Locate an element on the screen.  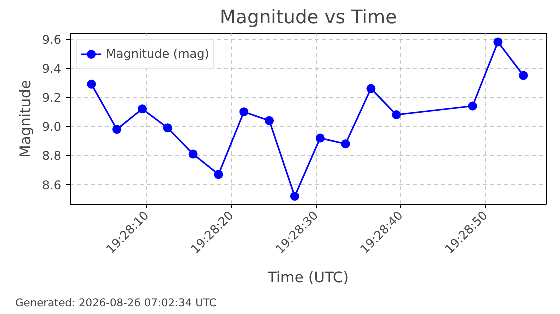
x-axis-title: Time (UTC) is located at coordinates (308, 278).